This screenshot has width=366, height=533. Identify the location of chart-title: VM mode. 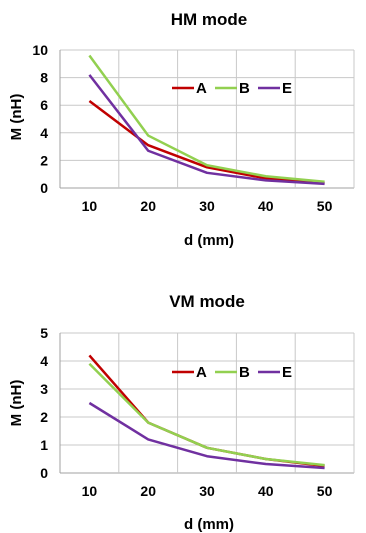
(207, 301).